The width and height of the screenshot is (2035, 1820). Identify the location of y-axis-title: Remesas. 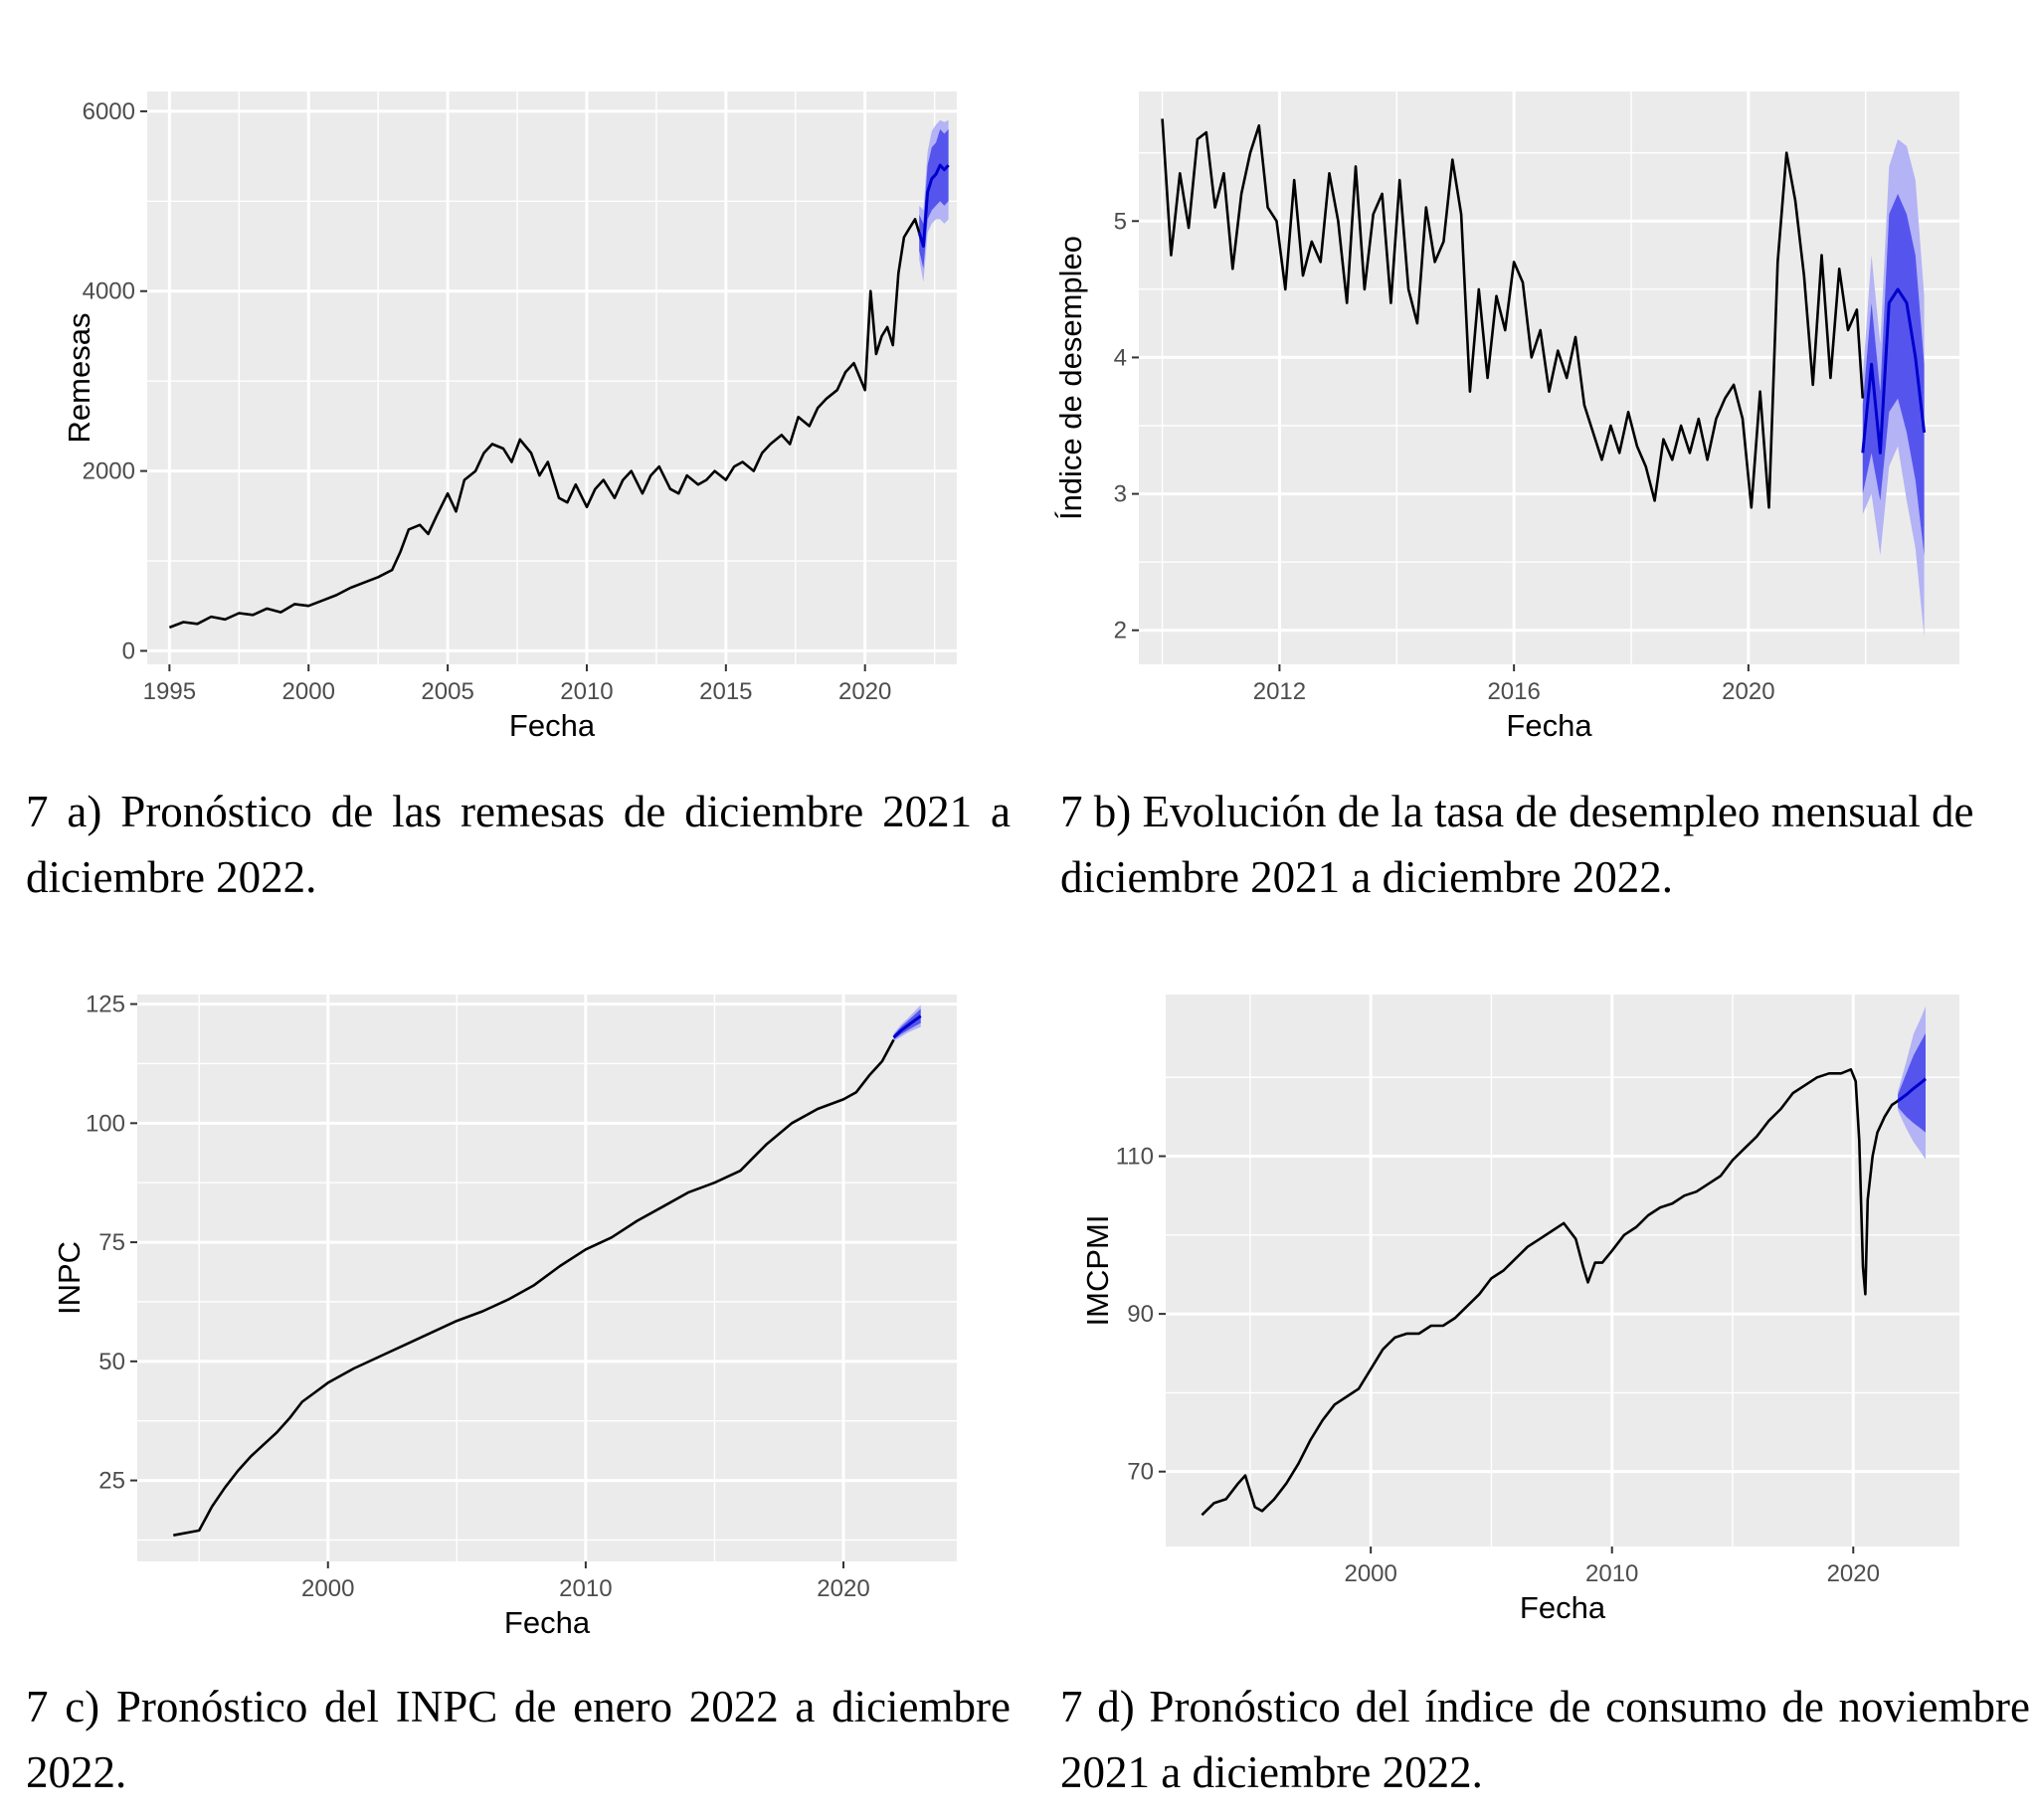
(79, 378).